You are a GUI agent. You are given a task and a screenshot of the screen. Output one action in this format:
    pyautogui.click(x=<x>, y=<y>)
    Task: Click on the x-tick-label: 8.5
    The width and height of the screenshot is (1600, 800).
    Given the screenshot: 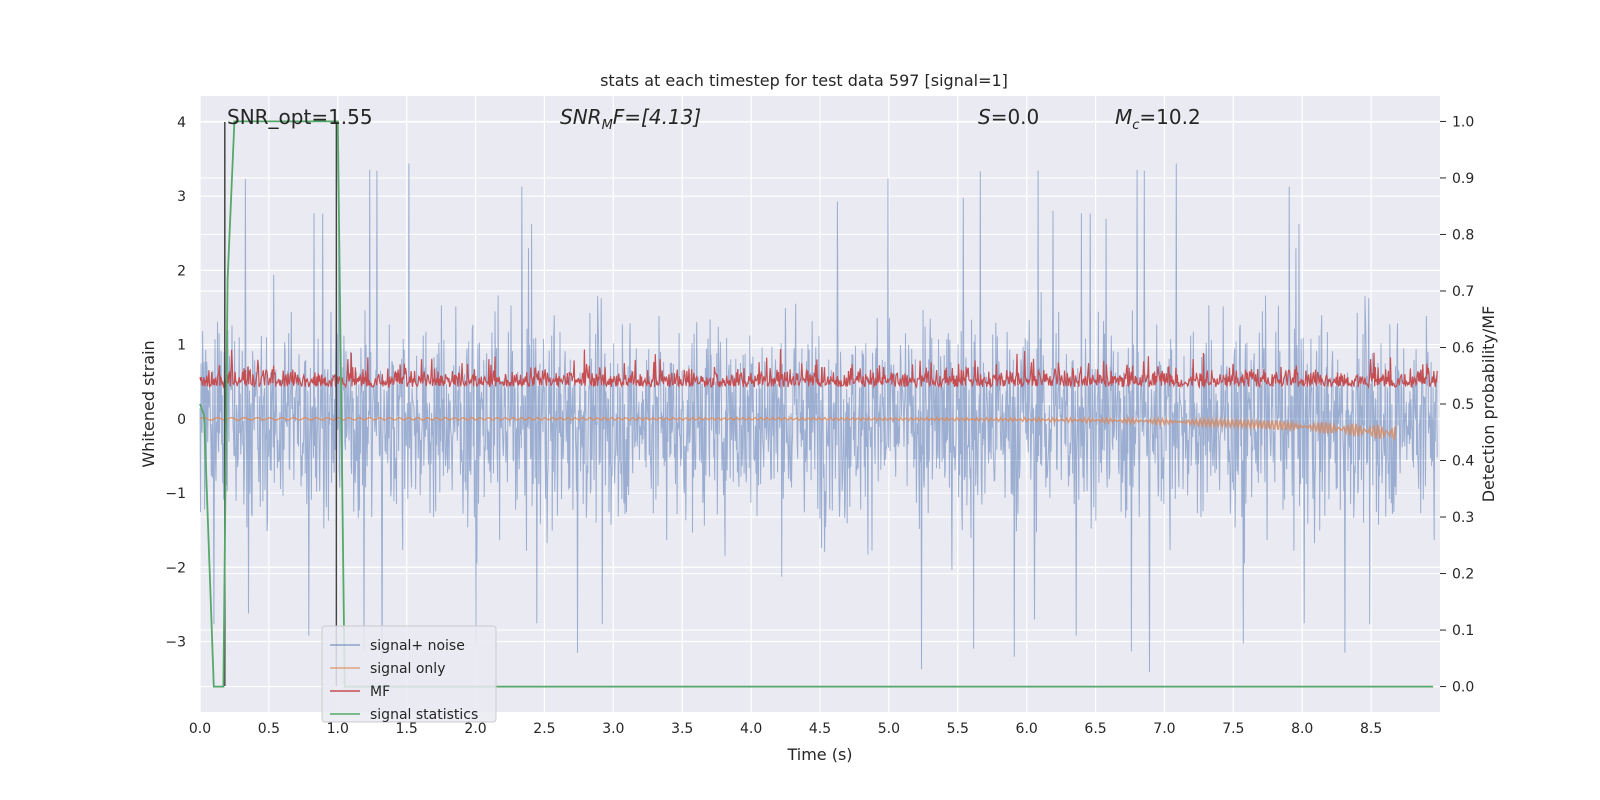 What is the action you would take?
    pyautogui.click(x=1371, y=729)
    